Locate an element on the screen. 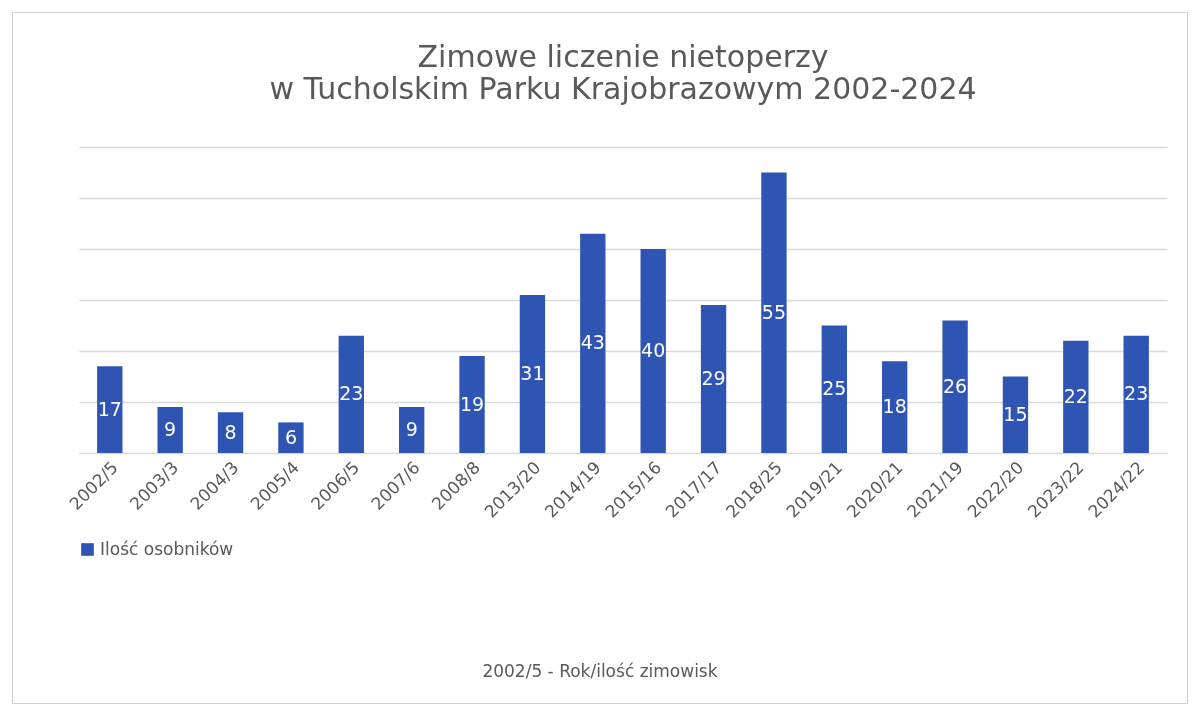  data-label: 18 is located at coordinates (894, 406).